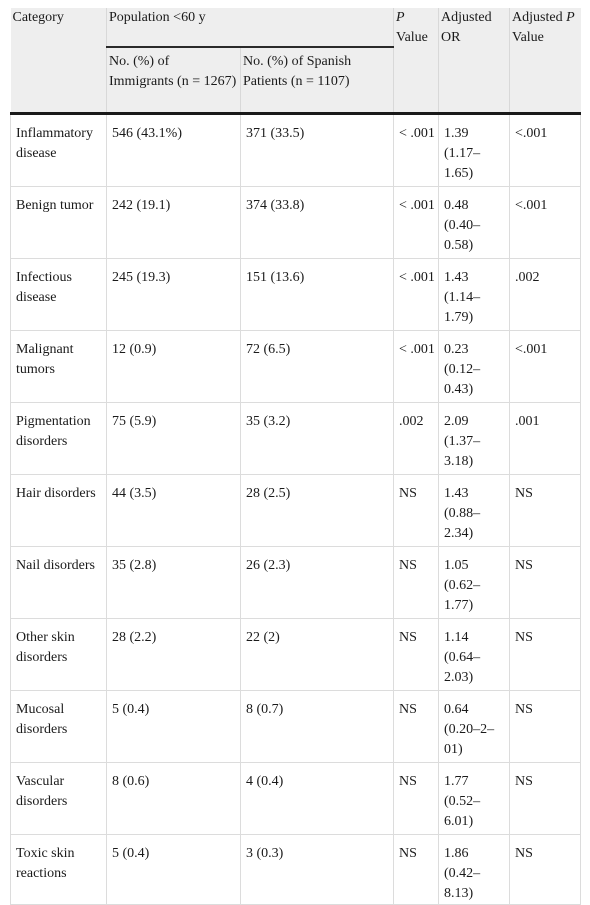 This screenshot has height=905, width=590. Describe the element at coordinates (173, 582) in the screenshot. I see `cell-immigrants: 35 (2.8)` at that location.